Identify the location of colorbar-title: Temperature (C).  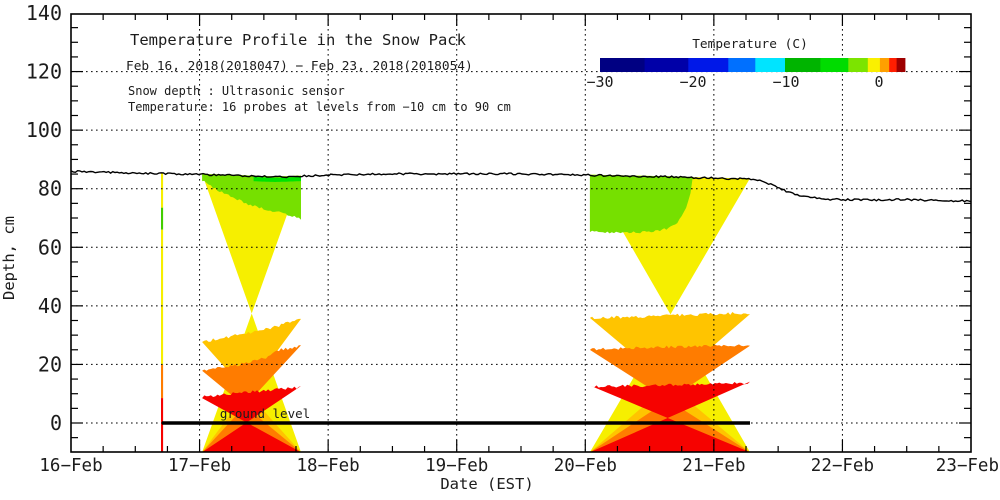
(750, 44).